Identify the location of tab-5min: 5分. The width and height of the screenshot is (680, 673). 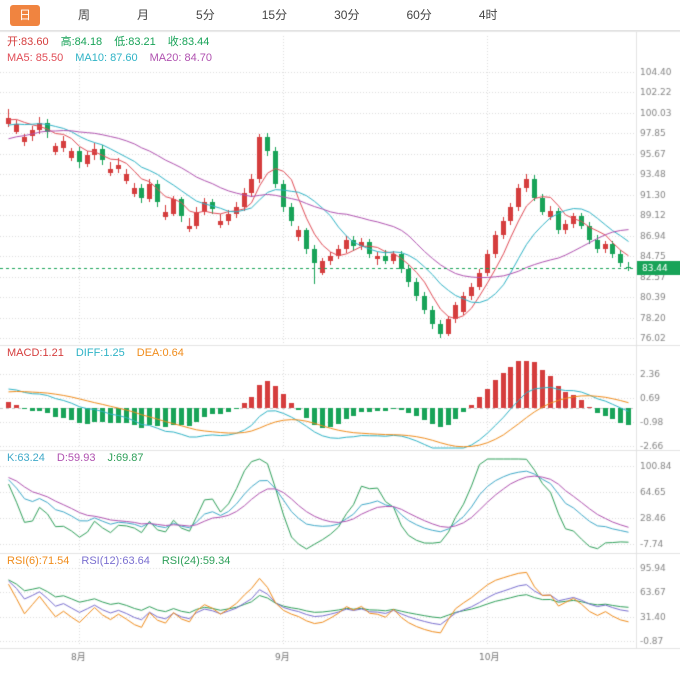
(205, 15).